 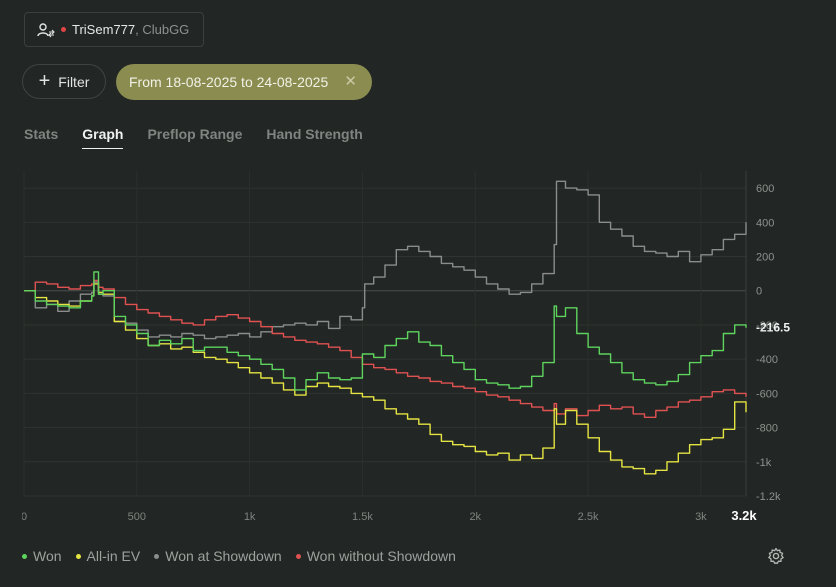 What do you see at coordinates (362, 517) in the screenshot?
I see `x-tick-label: 1.5k` at bounding box center [362, 517].